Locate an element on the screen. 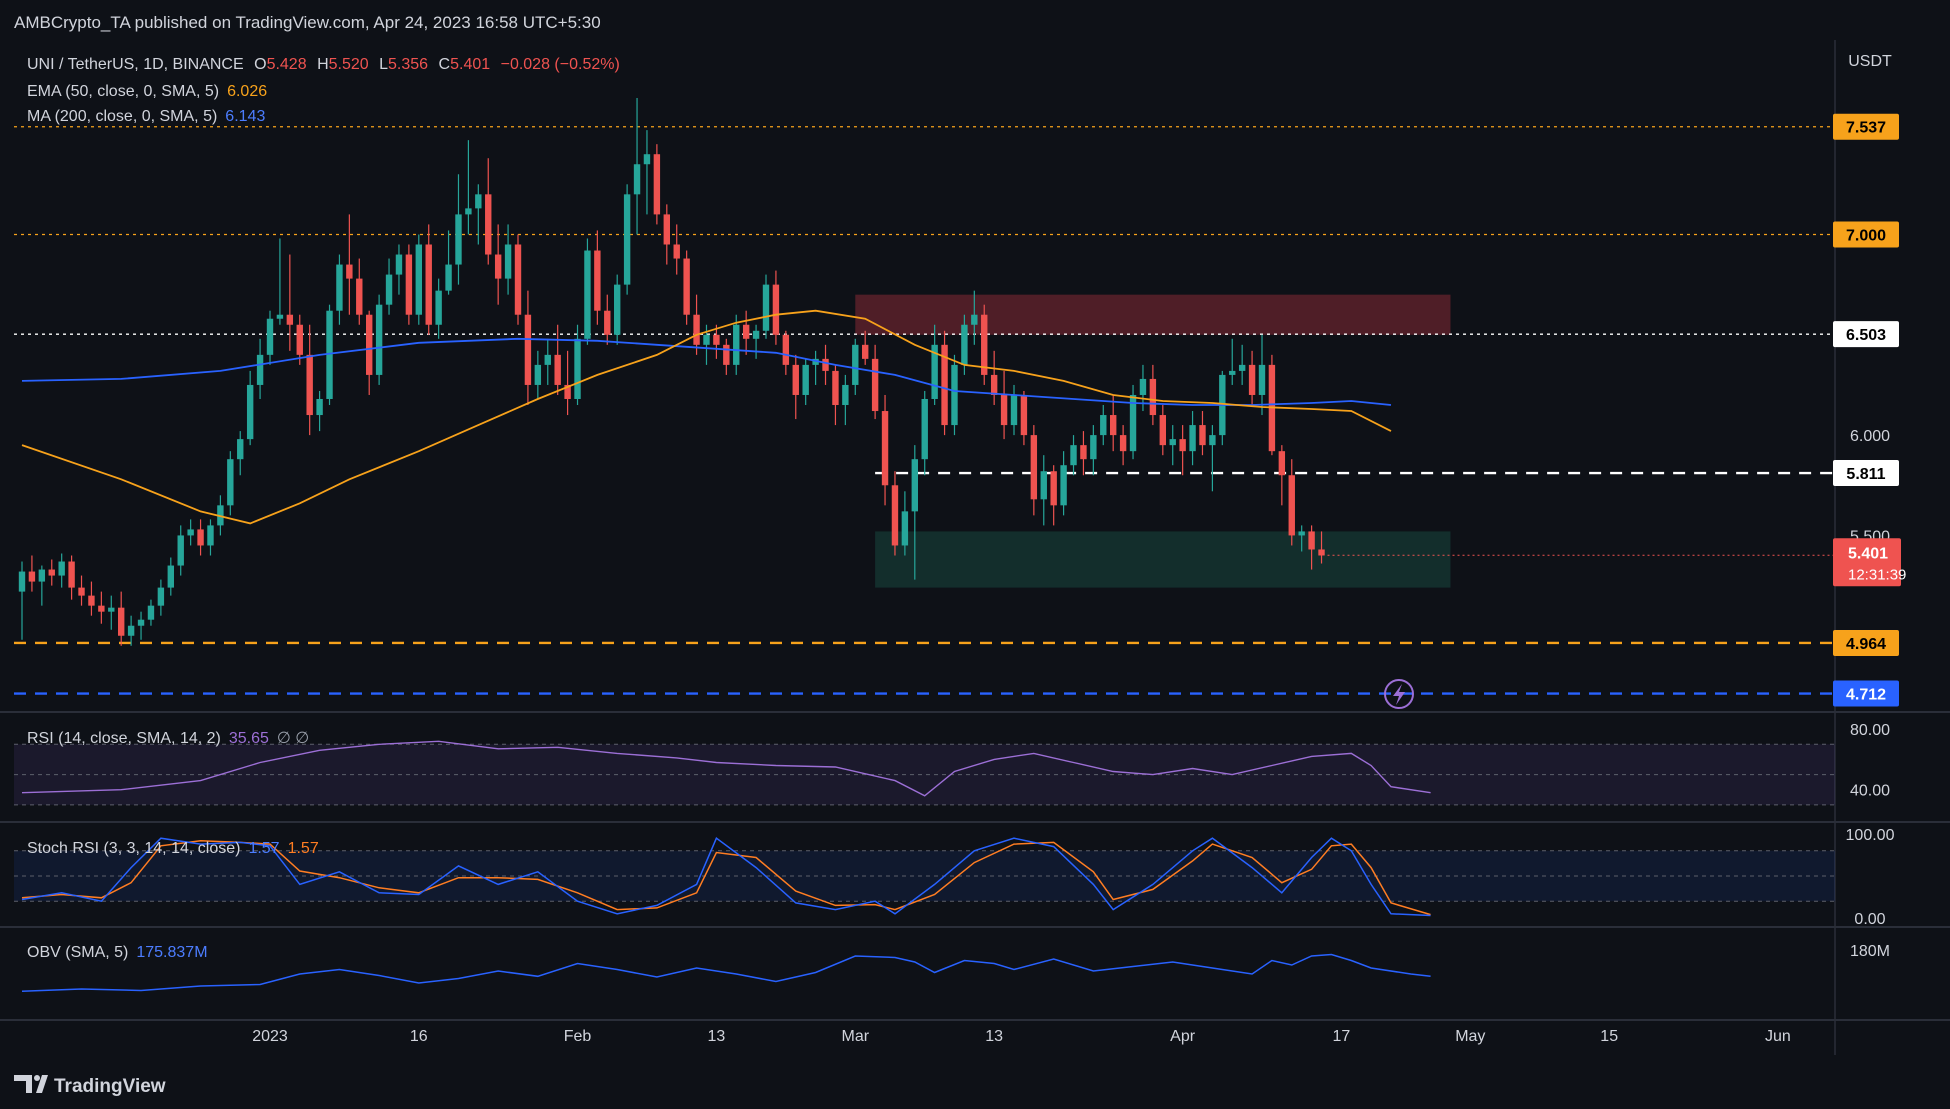  level-label: 7.537 is located at coordinates (1866, 128).